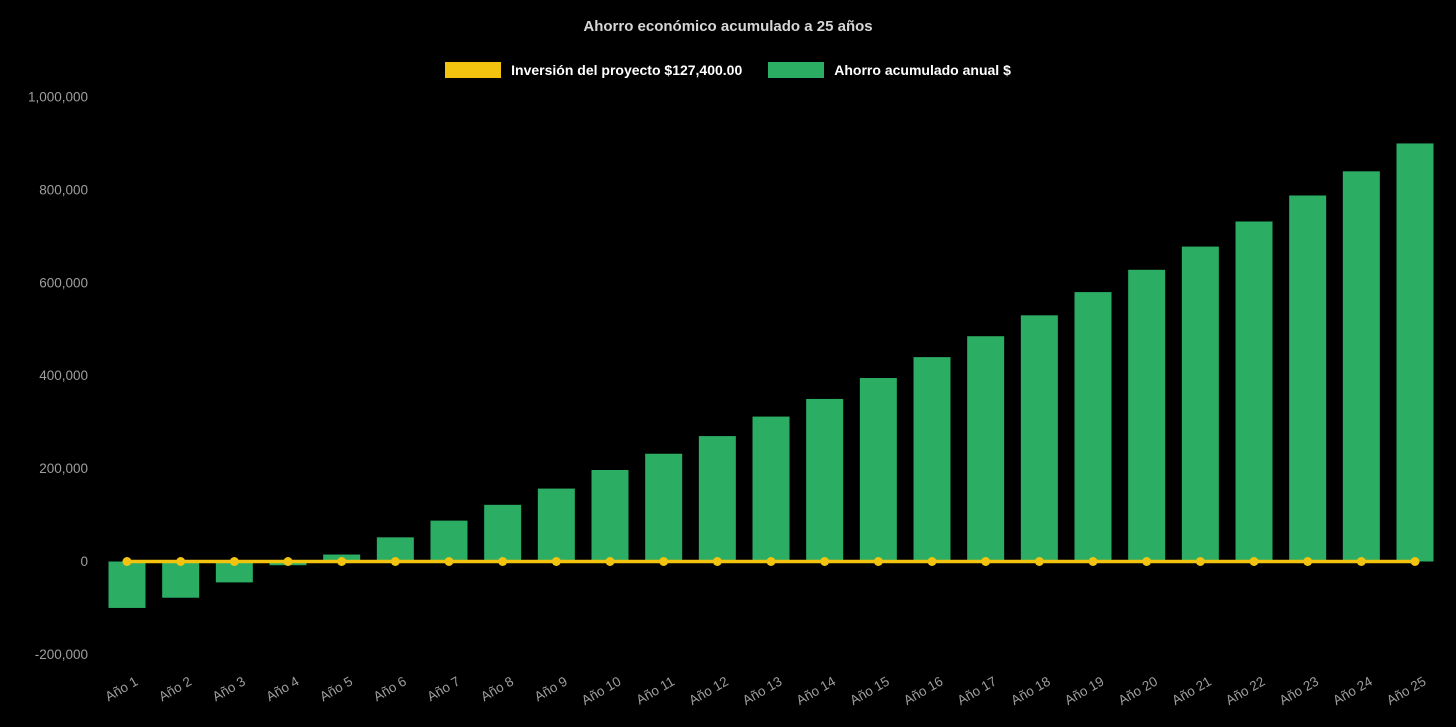 Image resolution: width=1456 pixels, height=727 pixels. I want to click on x-label-ano-16: Año 16, so click(923, 691).